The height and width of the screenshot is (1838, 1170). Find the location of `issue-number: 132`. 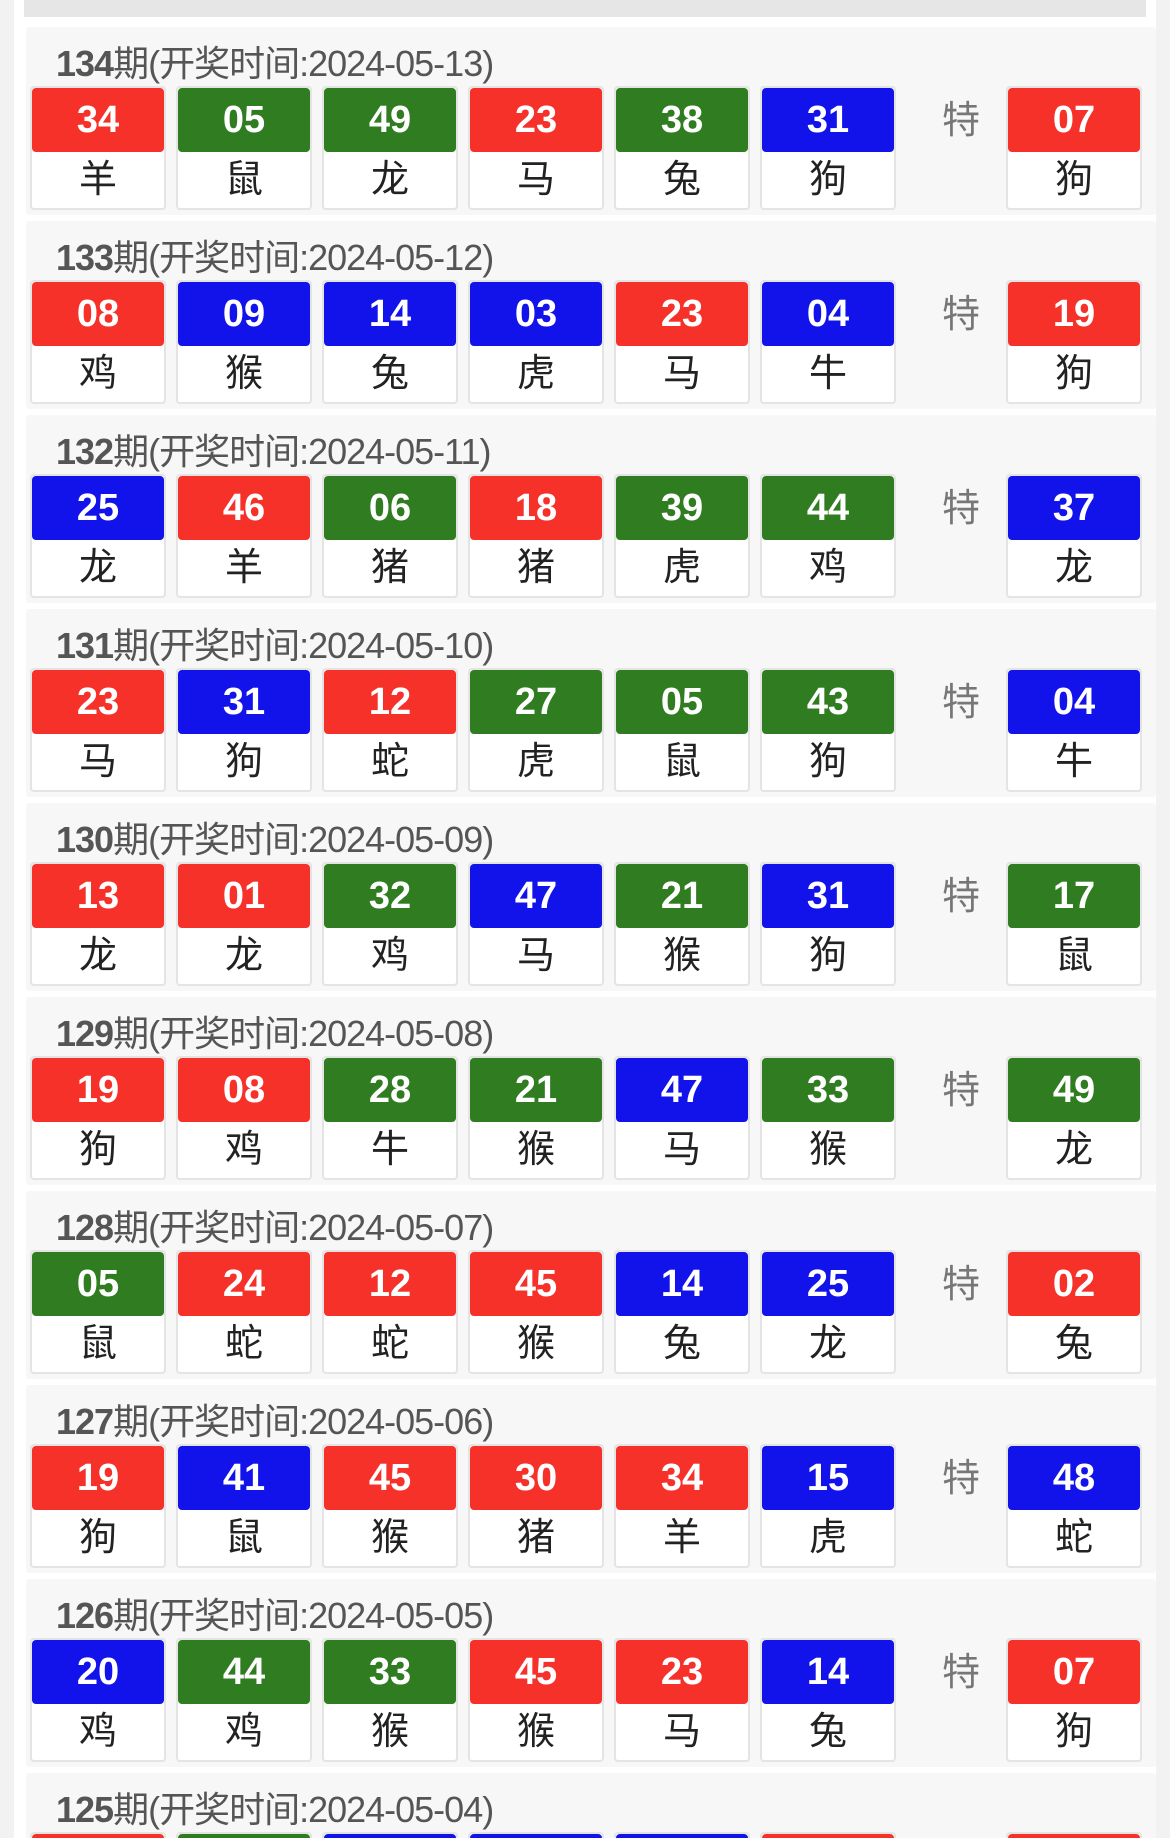

issue-number: 132 is located at coordinates (85, 451).